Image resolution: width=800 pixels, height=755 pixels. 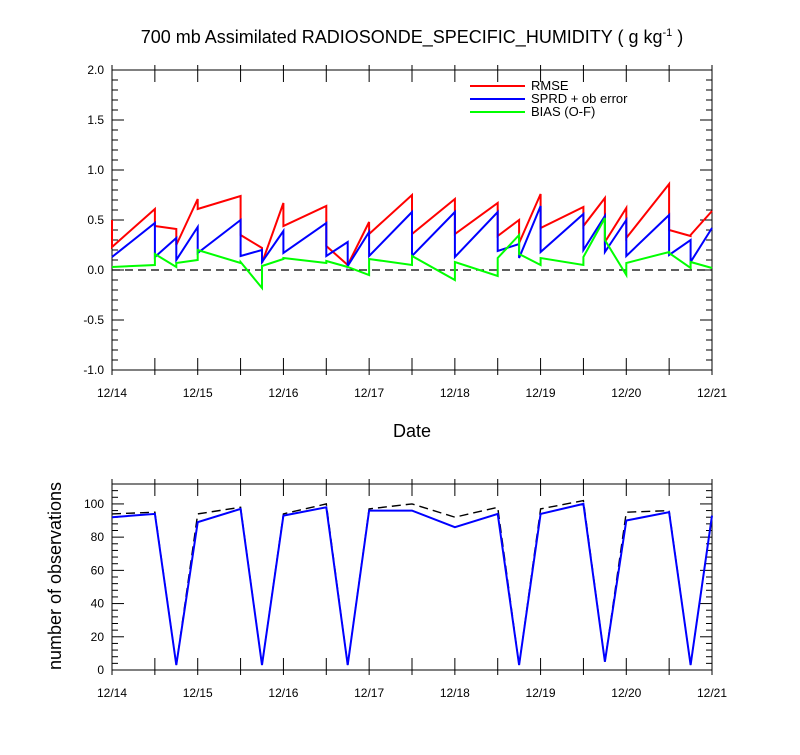 I want to click on top-x-axis-title: Date, so click(x=412, y=431).